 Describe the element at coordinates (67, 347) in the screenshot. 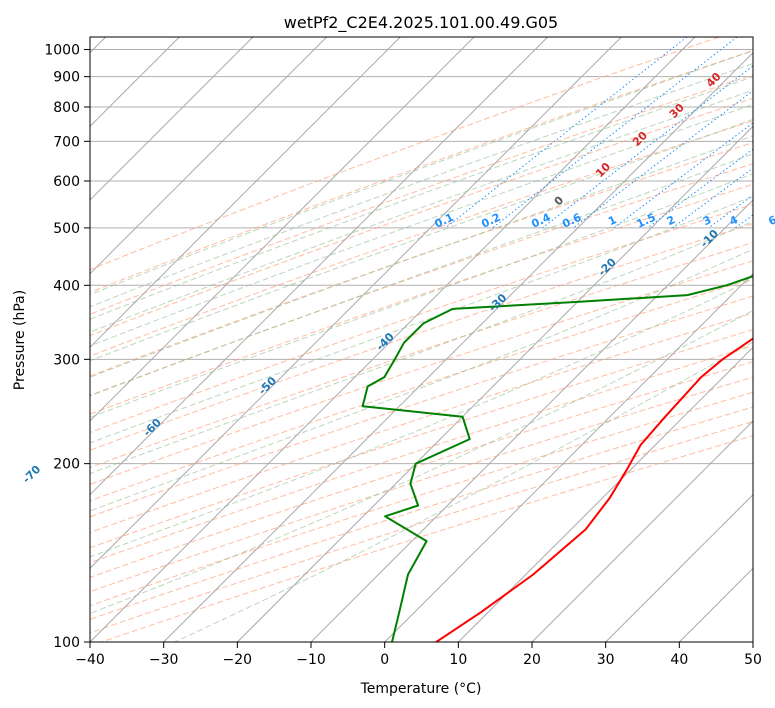

I see `y-axis-ticks: 1000 900 800 700 600 500 400 300 200 100` at that location.